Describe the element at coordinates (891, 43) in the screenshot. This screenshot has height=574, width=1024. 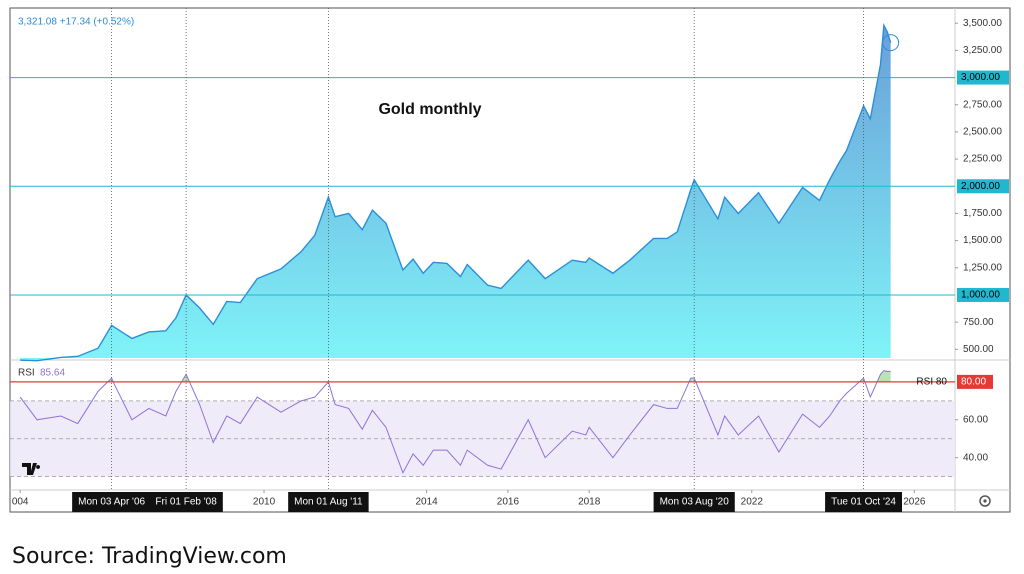
I see `last-price-marker` at that location.